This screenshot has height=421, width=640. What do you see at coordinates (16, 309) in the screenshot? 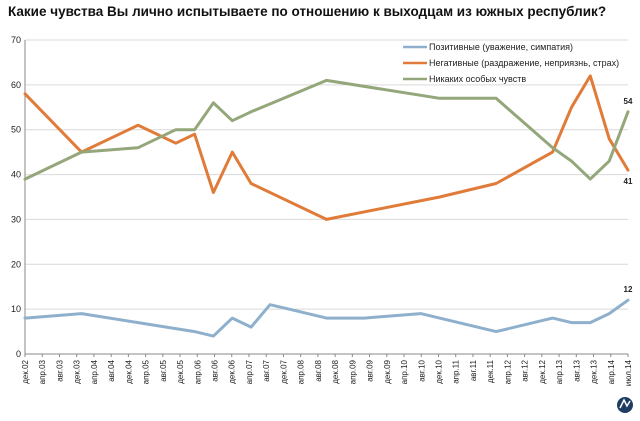
I see `y-tick-label: 10` at bounding box center [16, 309].